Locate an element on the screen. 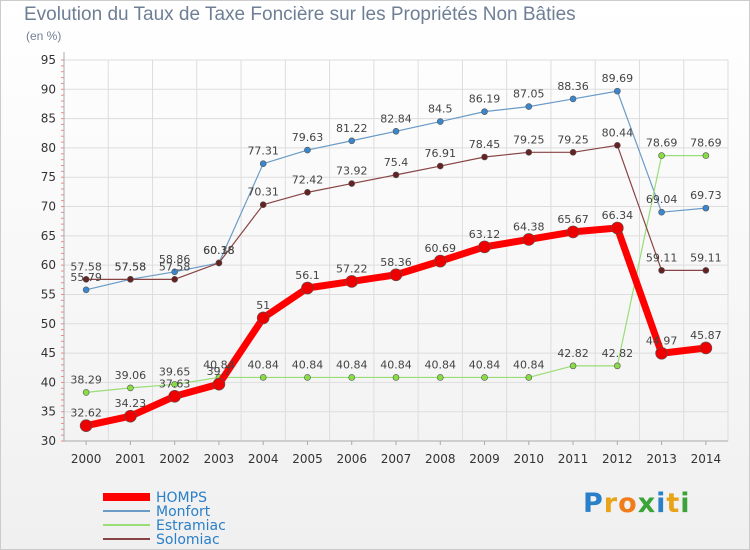 This screenshot has width=750, height=550. data-label-solomiac: 78.45 is located at coordinates (485, 144).